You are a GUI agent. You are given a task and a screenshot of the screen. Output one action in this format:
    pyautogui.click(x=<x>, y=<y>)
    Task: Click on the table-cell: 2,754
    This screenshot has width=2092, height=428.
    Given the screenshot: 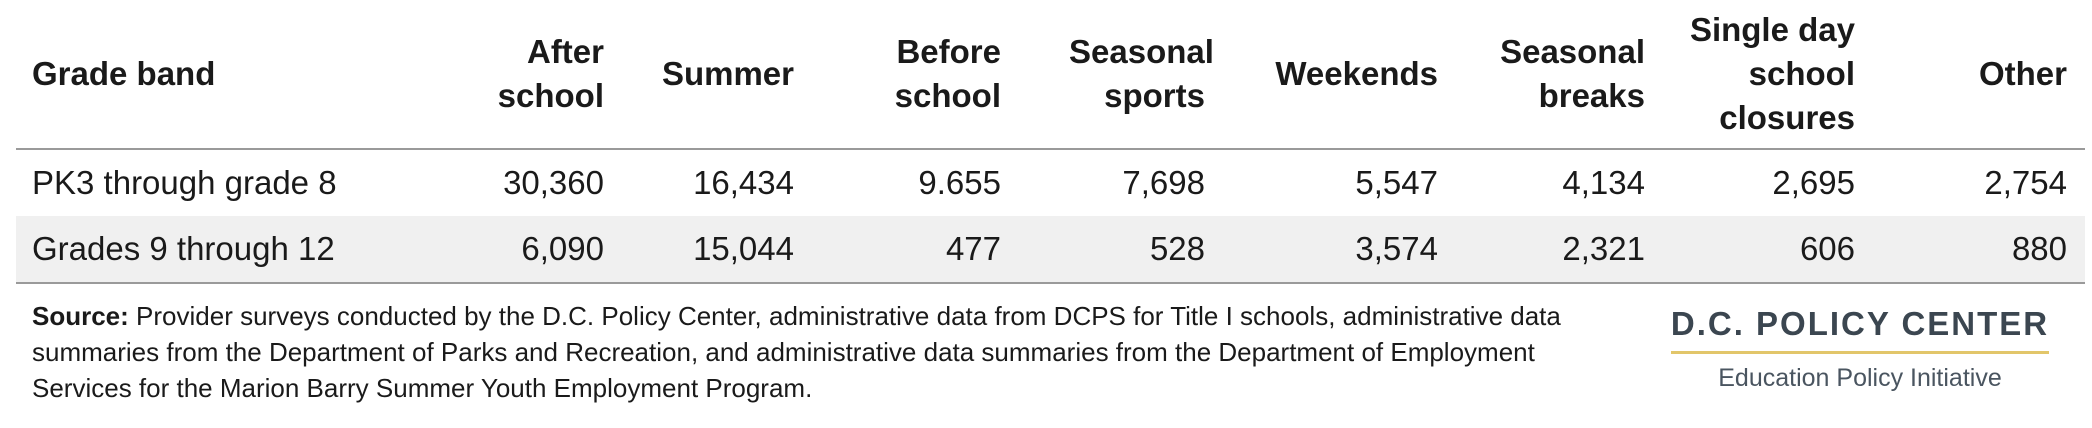 What is the action you would take?
    pyautogui.click(x=2025, y=182)
    